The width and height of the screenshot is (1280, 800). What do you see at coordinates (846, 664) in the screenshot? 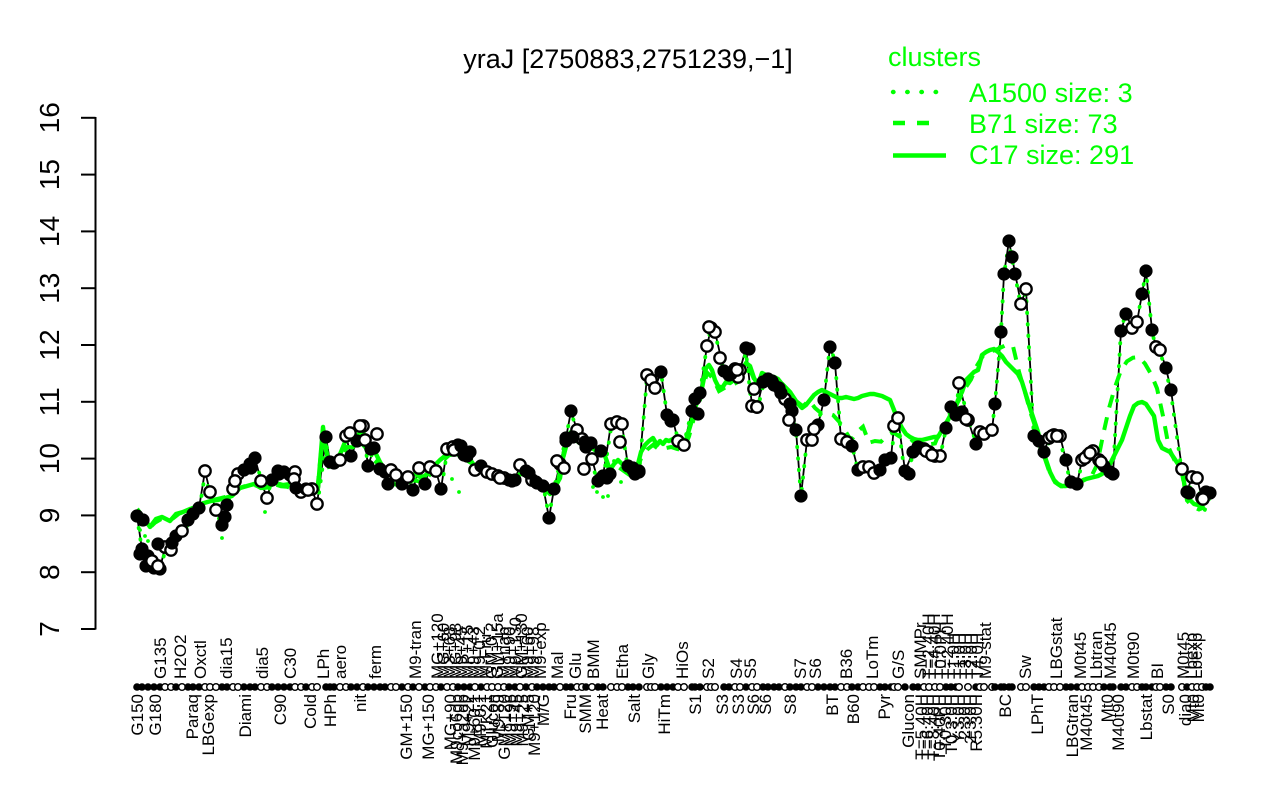
I see `svg-text: B36` at bounding box center [846, 664].